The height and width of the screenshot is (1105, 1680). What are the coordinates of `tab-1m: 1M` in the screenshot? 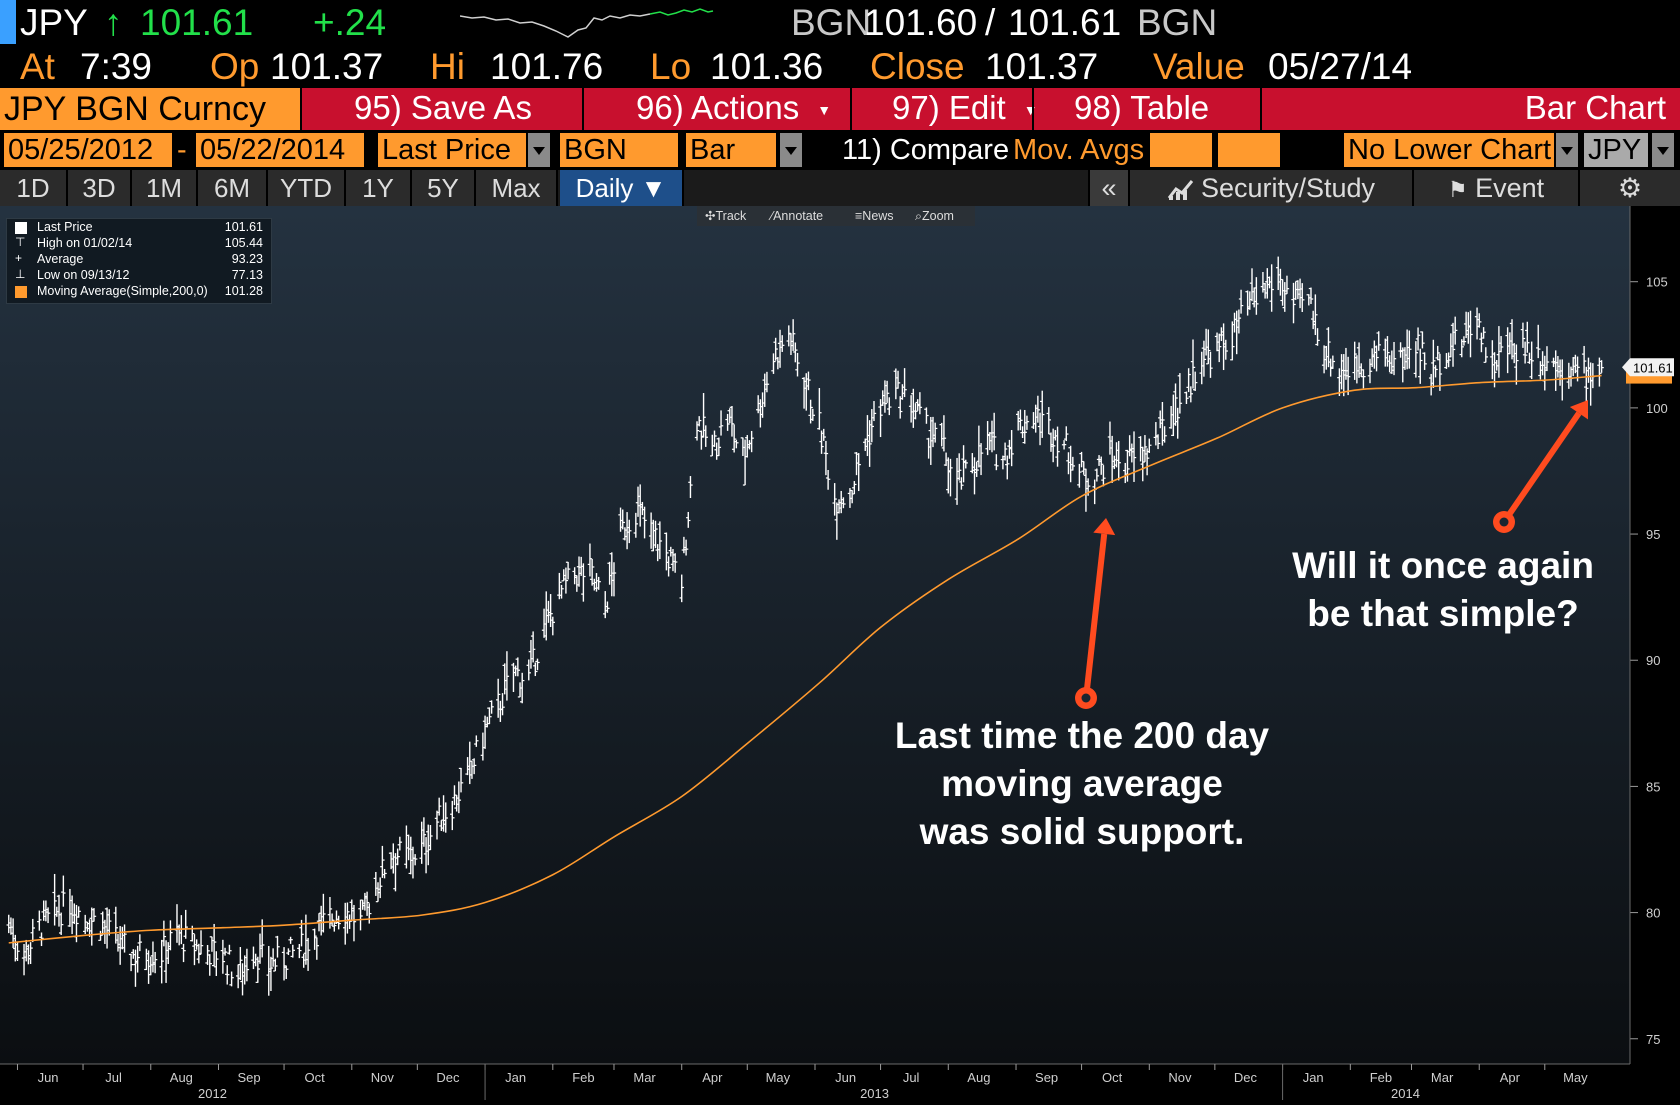 It's located at (165, 188).